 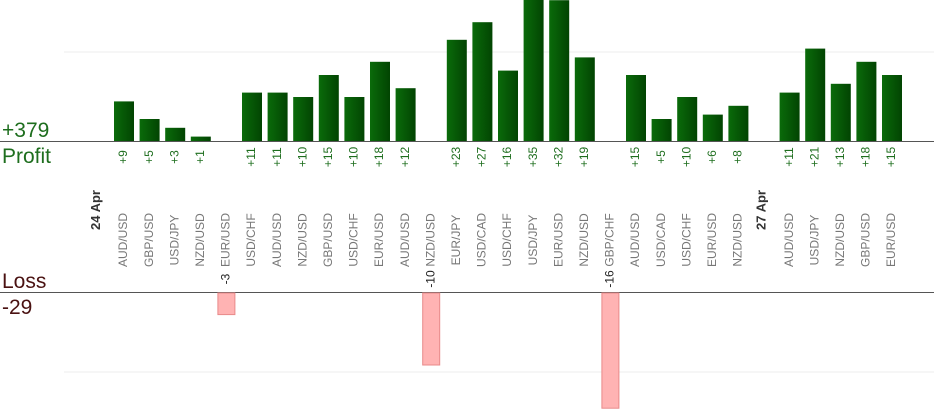 I want to click on trade-value-label: -3, so click(x=226, y=278).